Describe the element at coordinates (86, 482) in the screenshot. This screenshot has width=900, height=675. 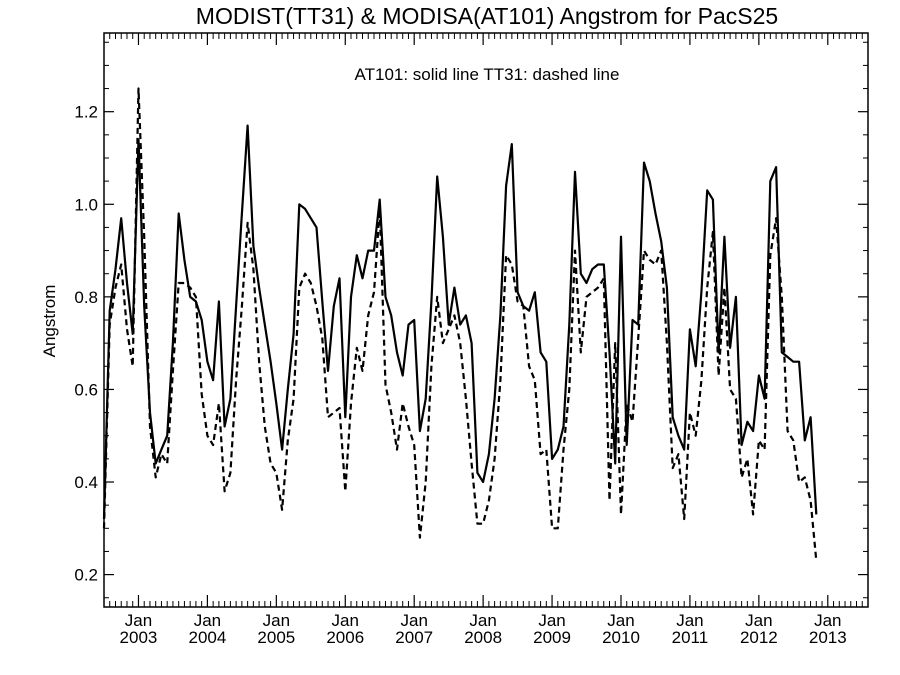
I see `y-tick-label: 0.4` at that location.